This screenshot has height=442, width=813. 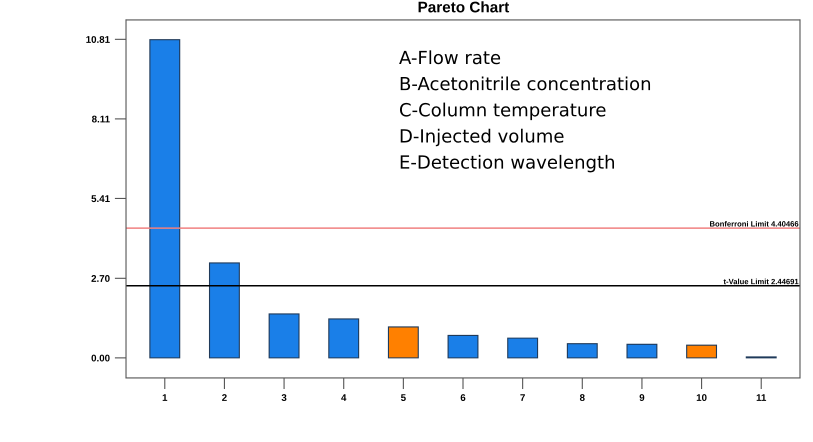 What do you see at coordinates (503, 111) in the screenshot?
I see `annotation: C-Column temperature` at bounding box center [503, 111].